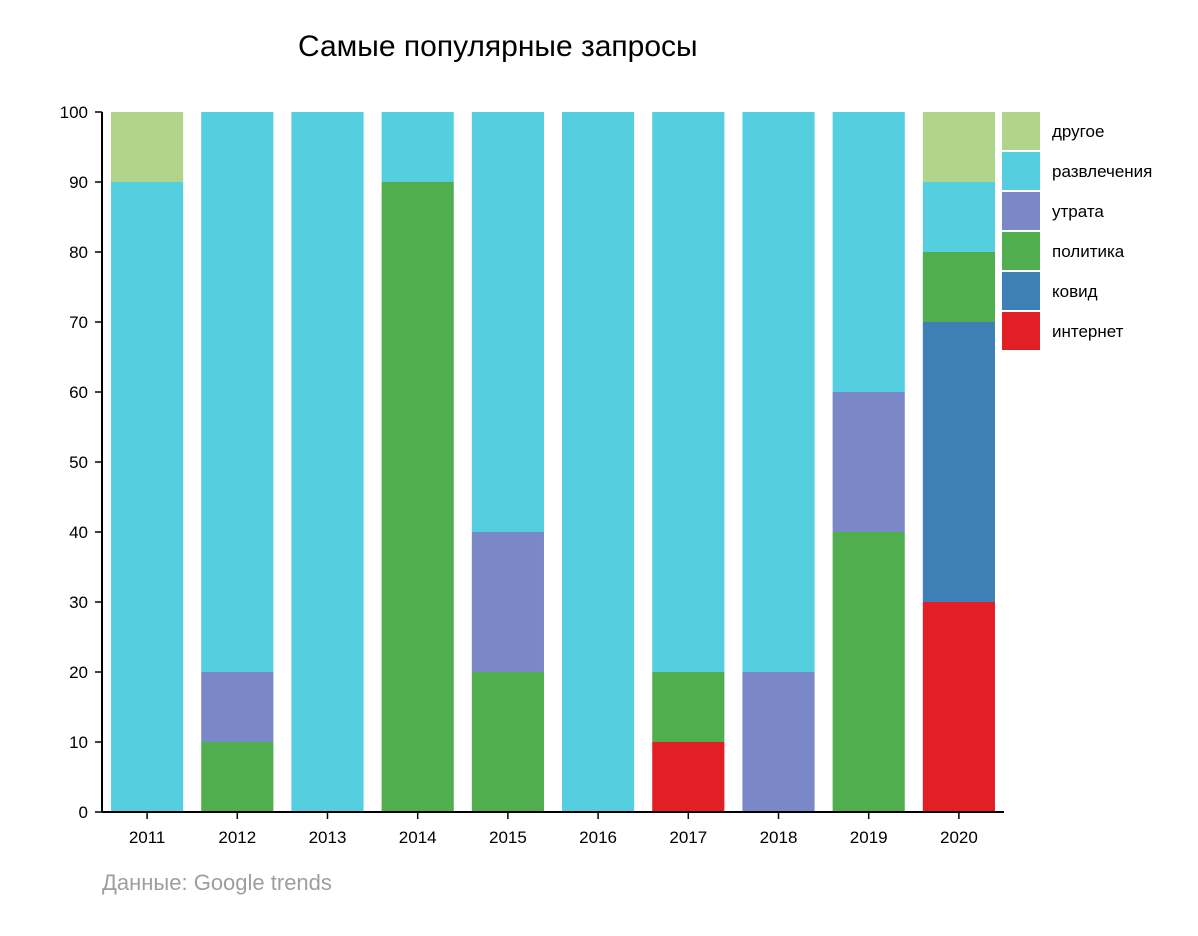 The width and height of the screenshot is (1198, 936). What do you see at coordinates (869, 837) in the screenshot?
I see `x-tick-label: 2019` at bounding box center [869, 837].